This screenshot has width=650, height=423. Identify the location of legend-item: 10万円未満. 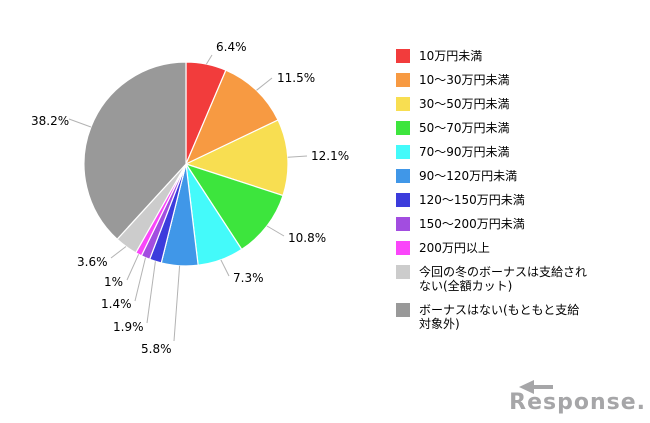
(514, 56).